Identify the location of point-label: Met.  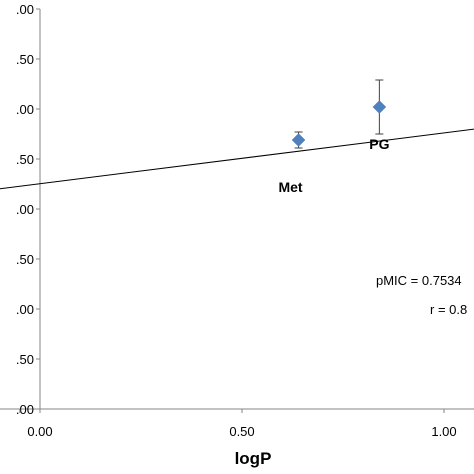
(290, 187).